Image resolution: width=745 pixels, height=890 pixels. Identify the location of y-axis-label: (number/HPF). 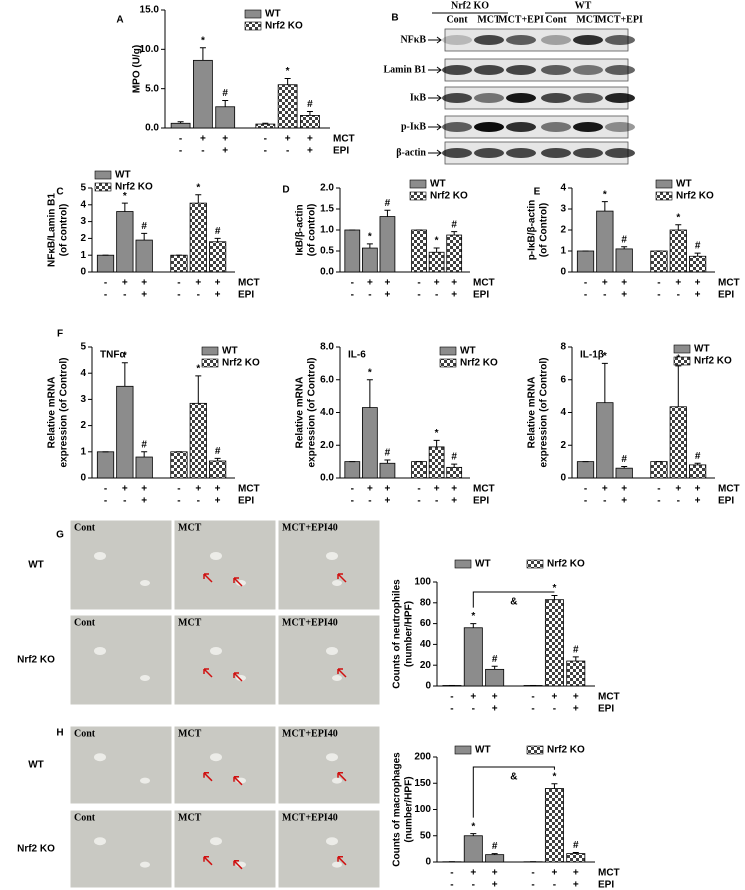
(409, 809).